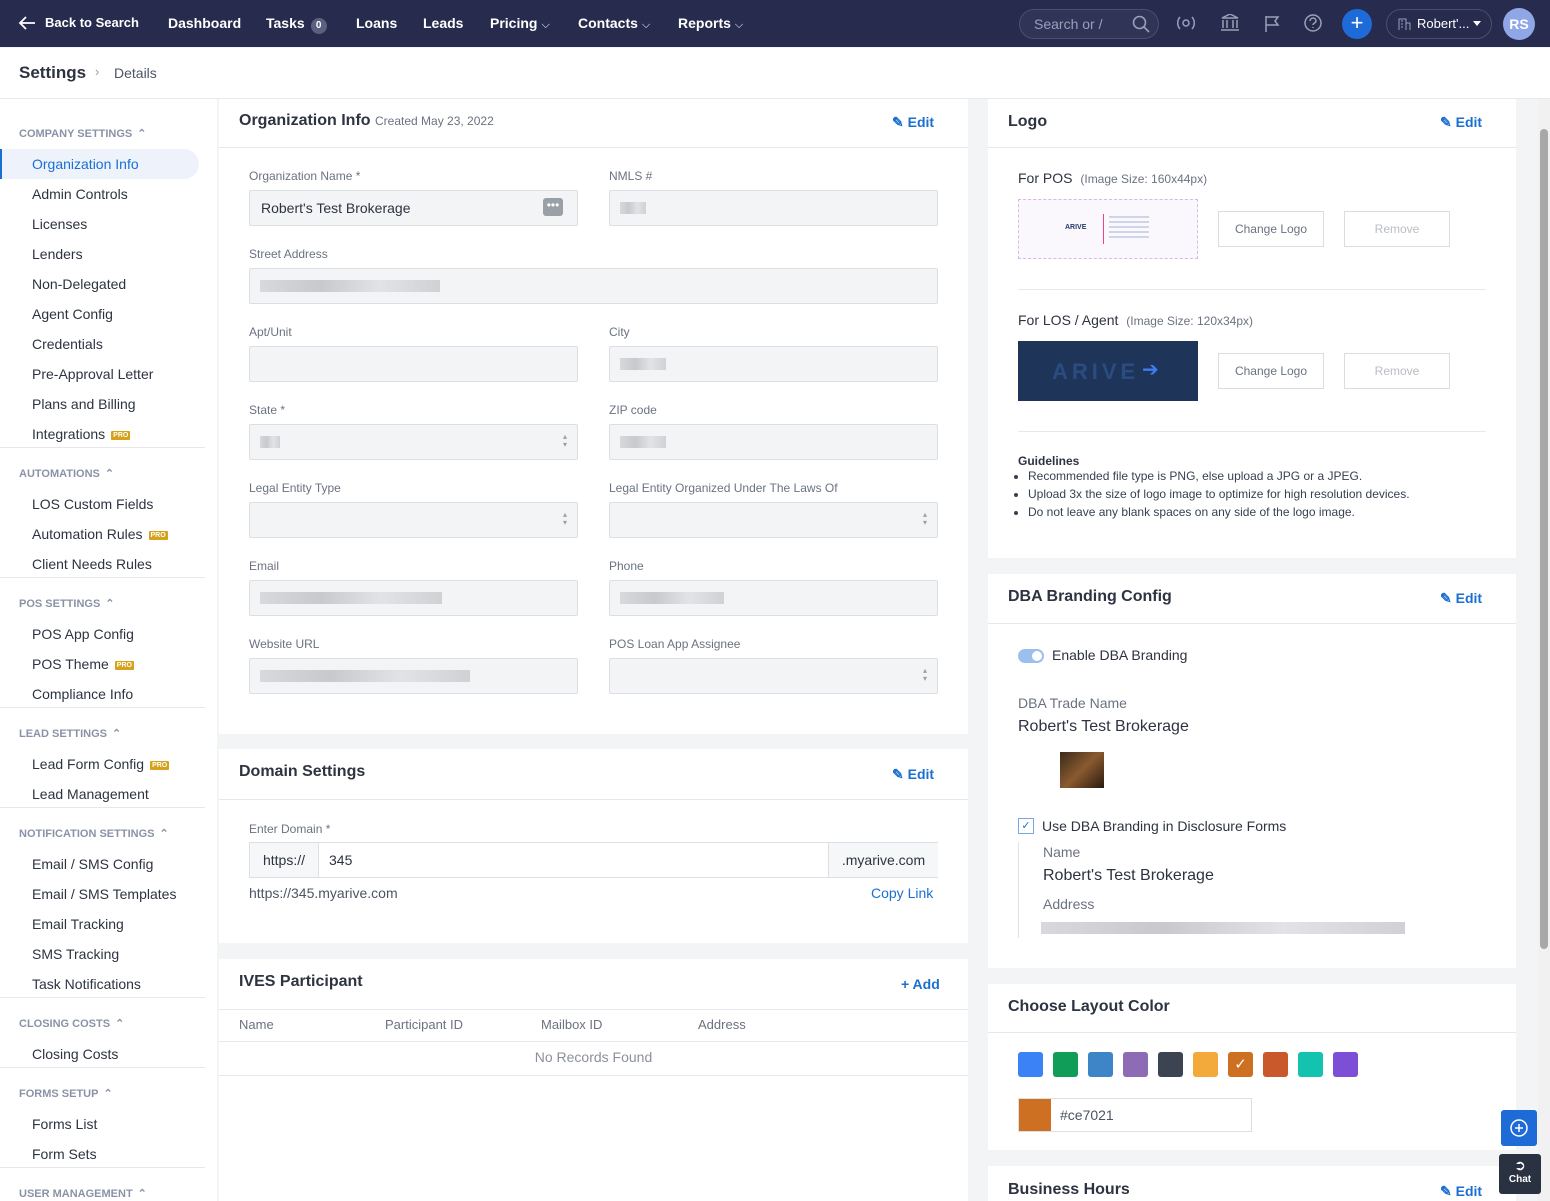 The image size is (1550, 1201). Describe the element at coordinates (59, 224) in the screenshot. I see `sidebar-item: Licenses` at that location.